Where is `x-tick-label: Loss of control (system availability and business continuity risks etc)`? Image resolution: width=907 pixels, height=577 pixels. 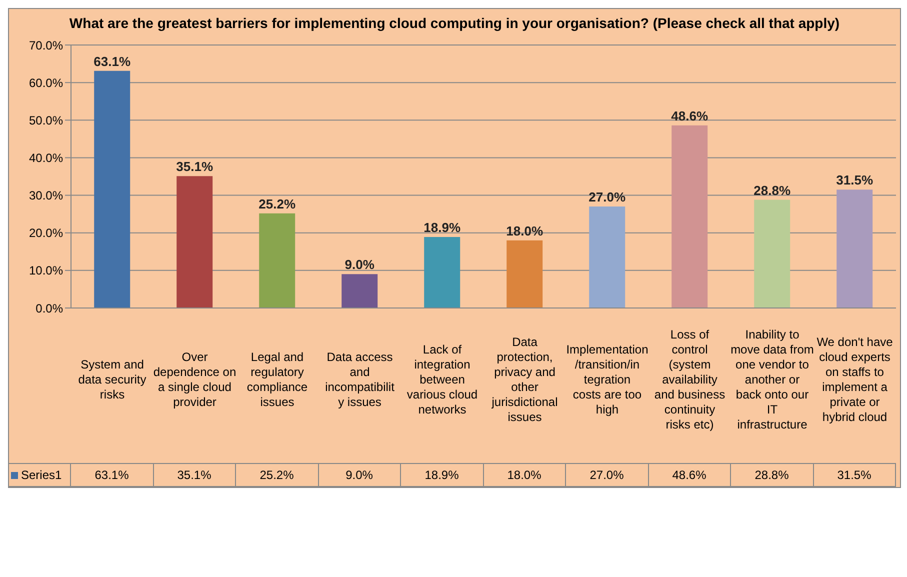
x-tick-label: Loss of control (system availability and business continuity risks etc) is located at coordinates (690, 380).